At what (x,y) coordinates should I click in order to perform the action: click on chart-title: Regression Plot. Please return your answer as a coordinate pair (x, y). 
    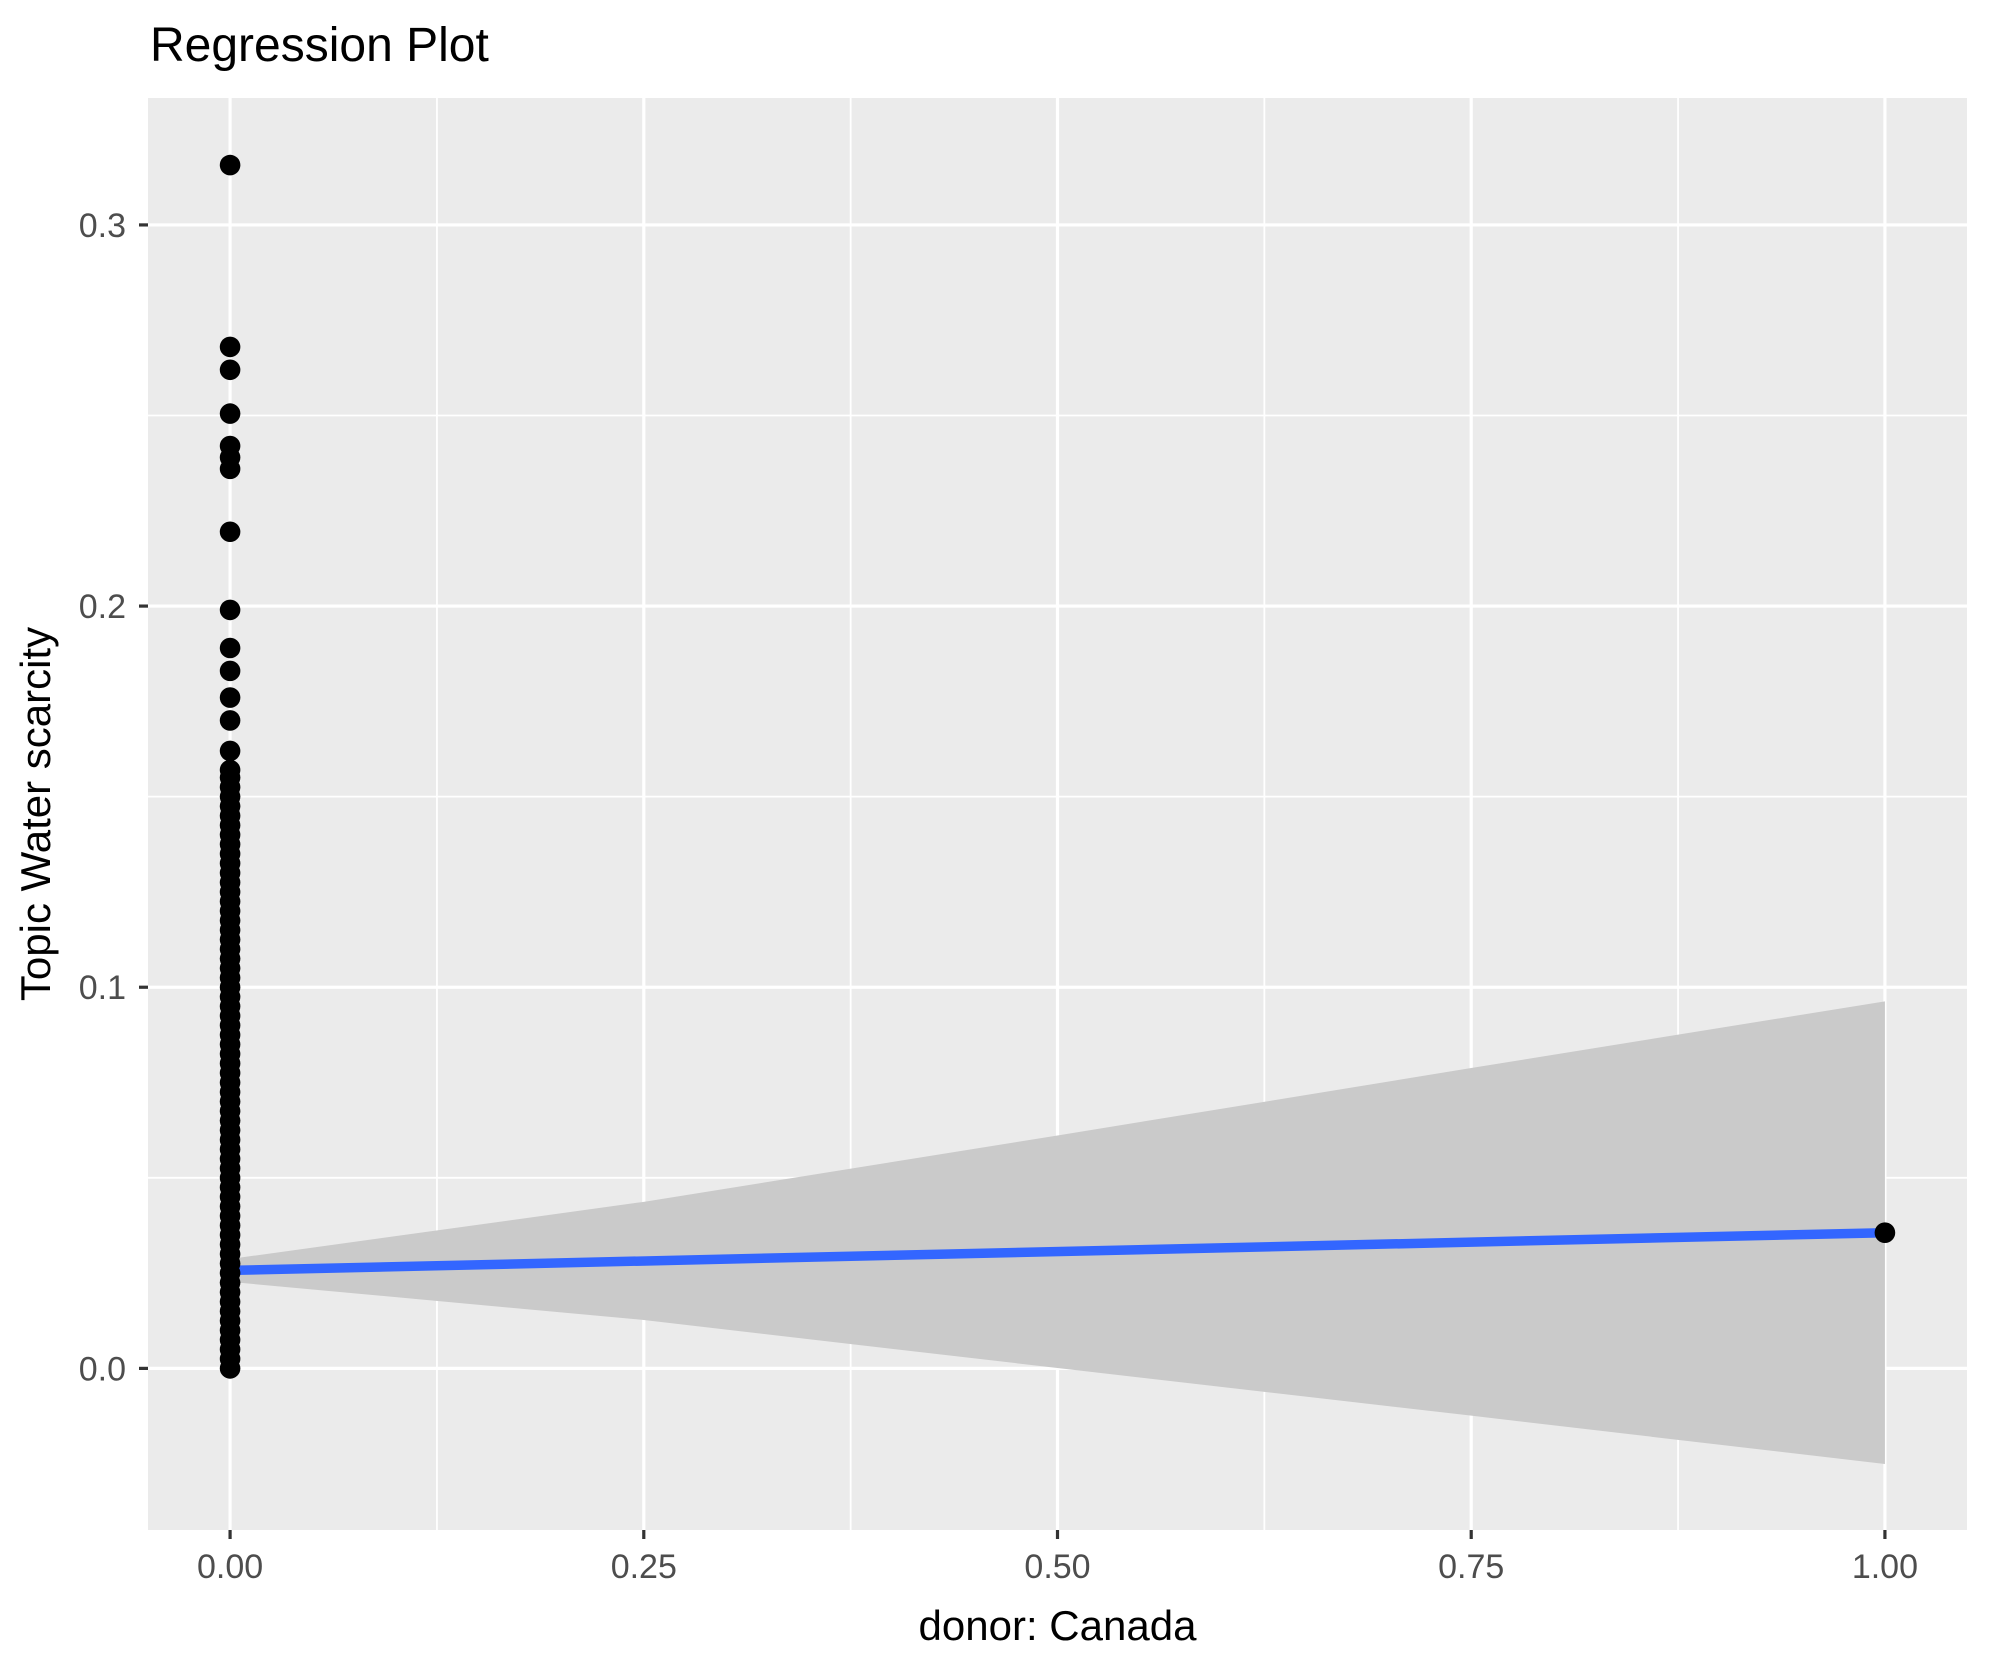
    Looking at the image, I should click on (319, 45).